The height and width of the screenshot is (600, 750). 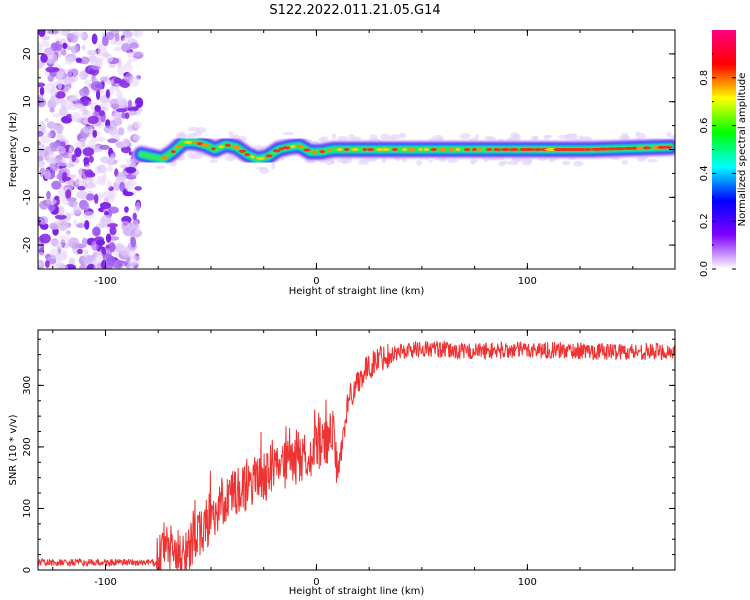 What do you see at coordinates (403, 151) in the screenshot?
I see `spectral-ridge` at bounding box center [403, 151].